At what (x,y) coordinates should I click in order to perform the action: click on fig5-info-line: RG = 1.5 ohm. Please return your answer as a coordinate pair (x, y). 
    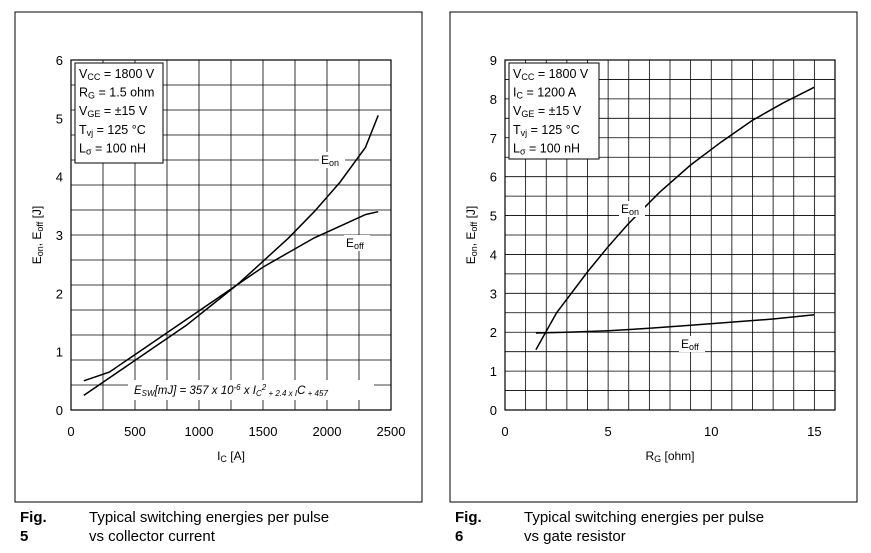
    Looking at the image, I should click on (116, 93).